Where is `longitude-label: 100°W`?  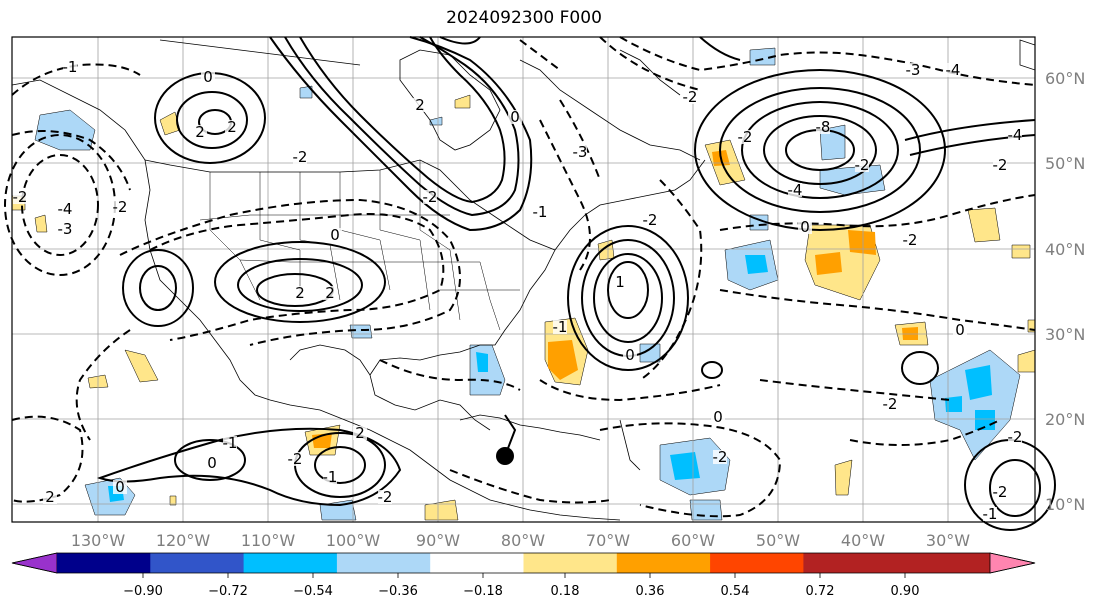
longitude-label: 100°W is located at coordinates (353, 540).